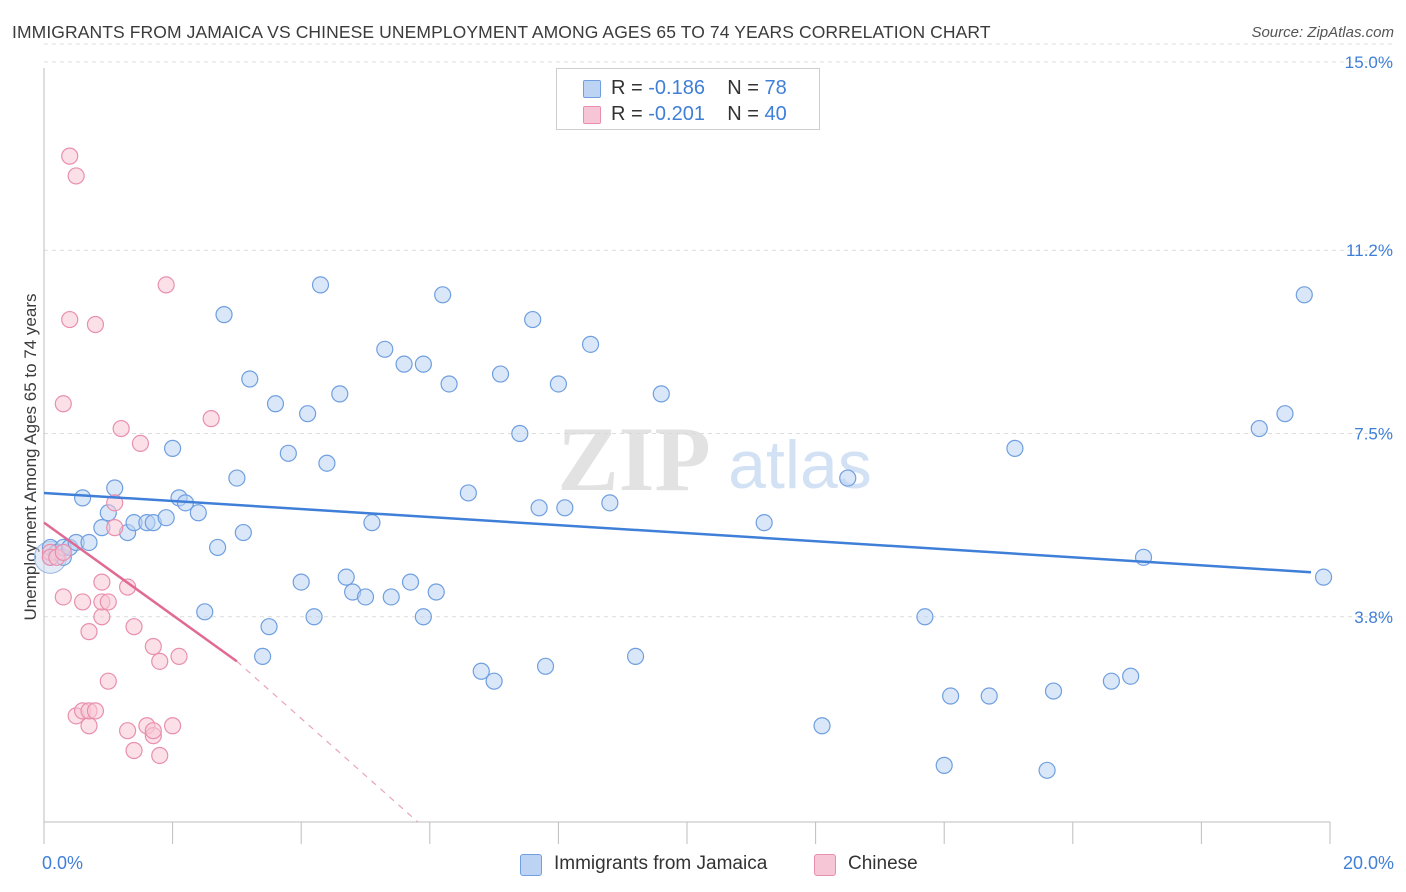  I want to click on series-label-jamaica: Immigrants from Jamaica, so click(661, 863).